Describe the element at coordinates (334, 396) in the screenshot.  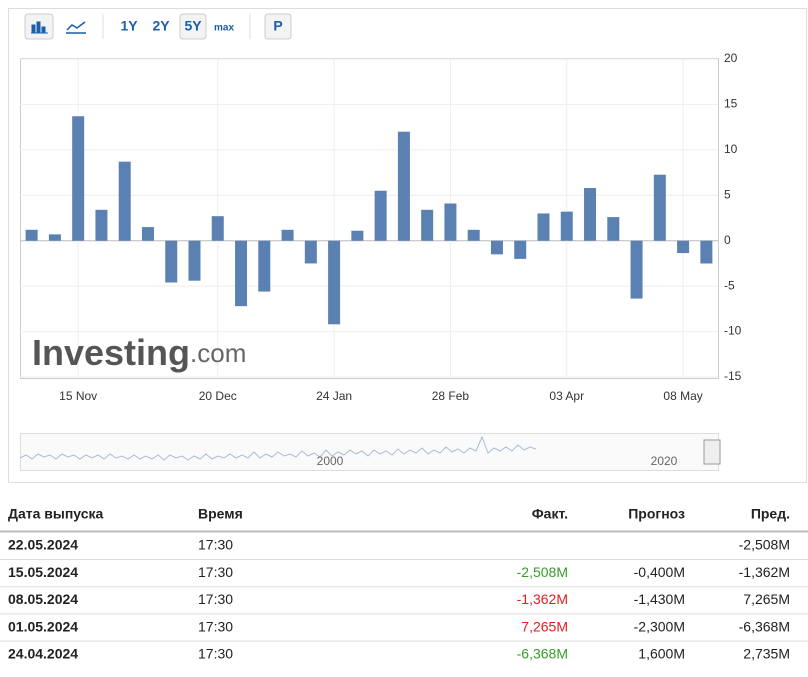
I see `x-tick-label: 24 Jan` at that location.